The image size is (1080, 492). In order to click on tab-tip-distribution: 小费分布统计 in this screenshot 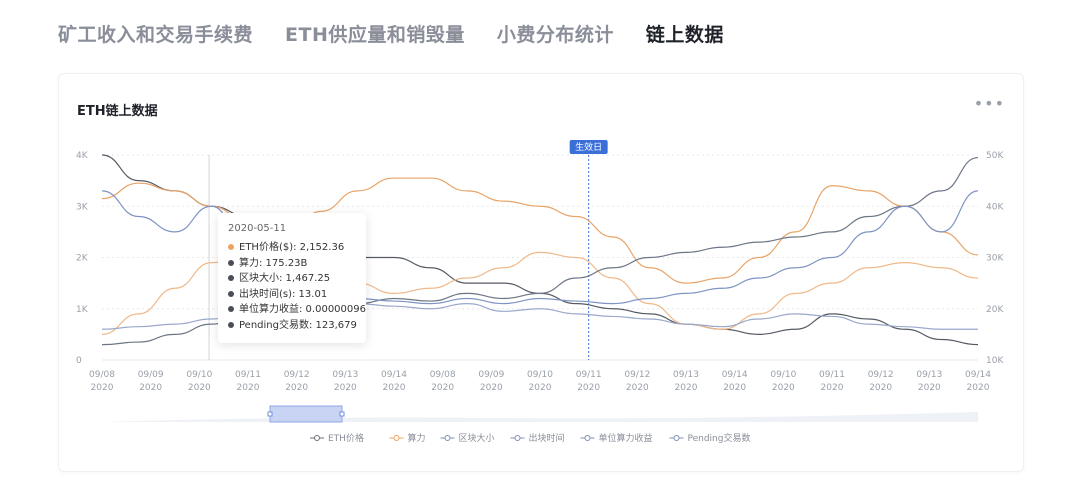, I will do `click(555, 35)`.